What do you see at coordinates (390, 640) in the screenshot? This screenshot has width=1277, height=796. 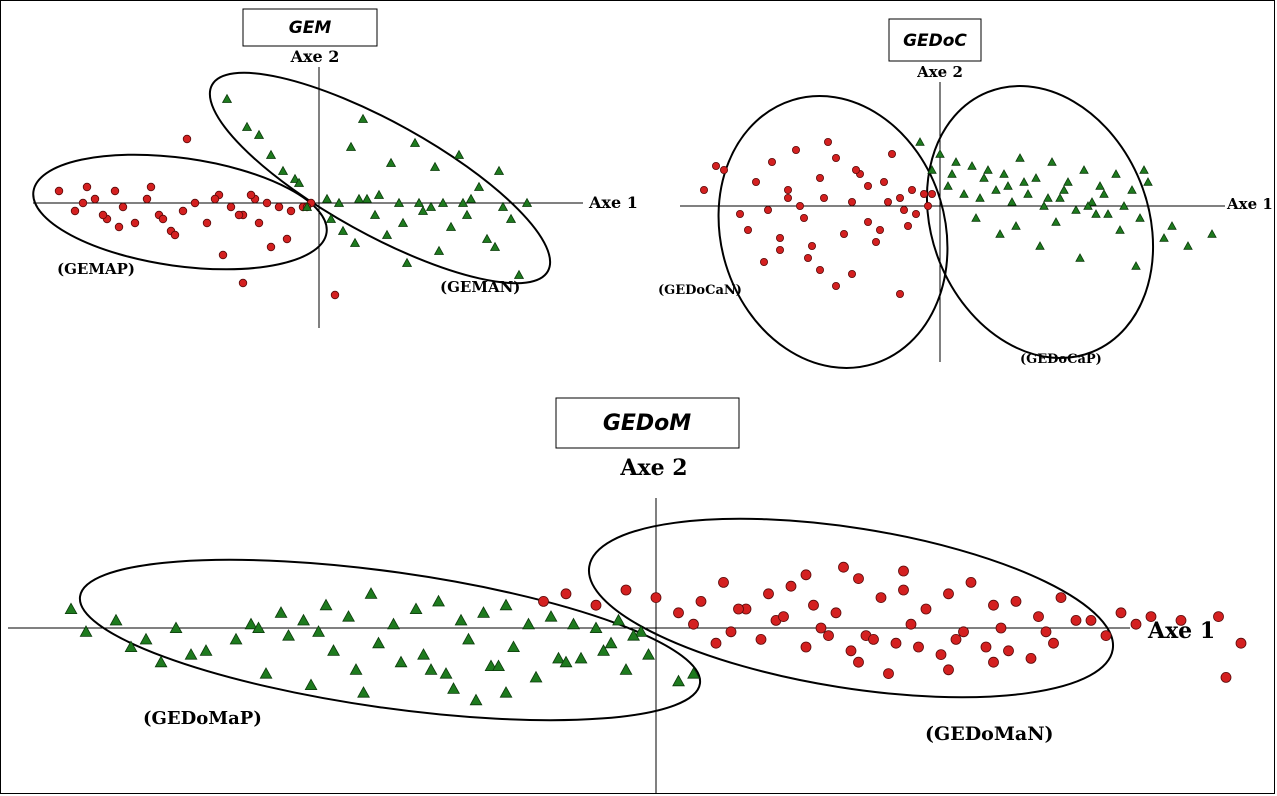 I see `ellipse-gedomap` at bounding box center [390, 640].